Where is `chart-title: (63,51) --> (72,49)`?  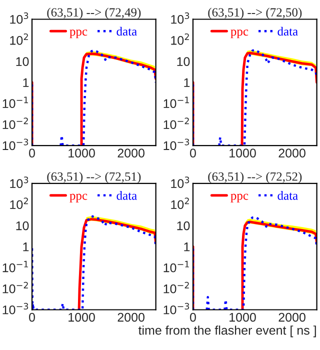 chart-title: (63,51) --> (72,49) is located at coordinates (94, 14).